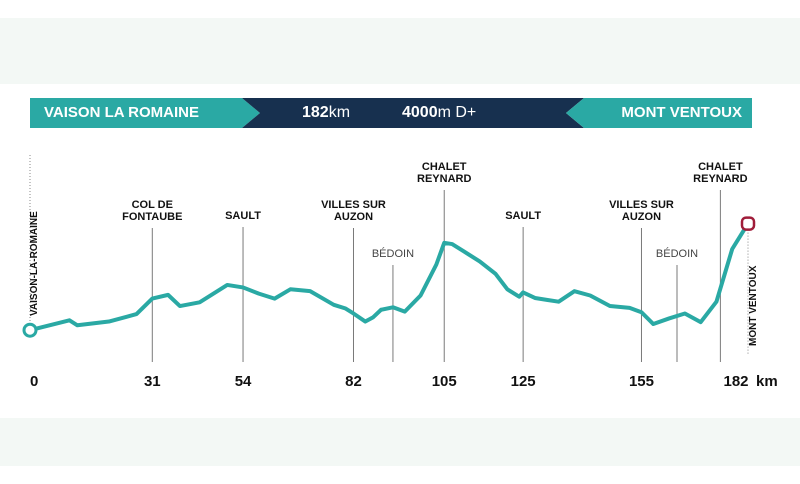  Describe the element at coordinates (152, 217) in the screenshot. I see `marker-label: FONTAUBE` at that location.